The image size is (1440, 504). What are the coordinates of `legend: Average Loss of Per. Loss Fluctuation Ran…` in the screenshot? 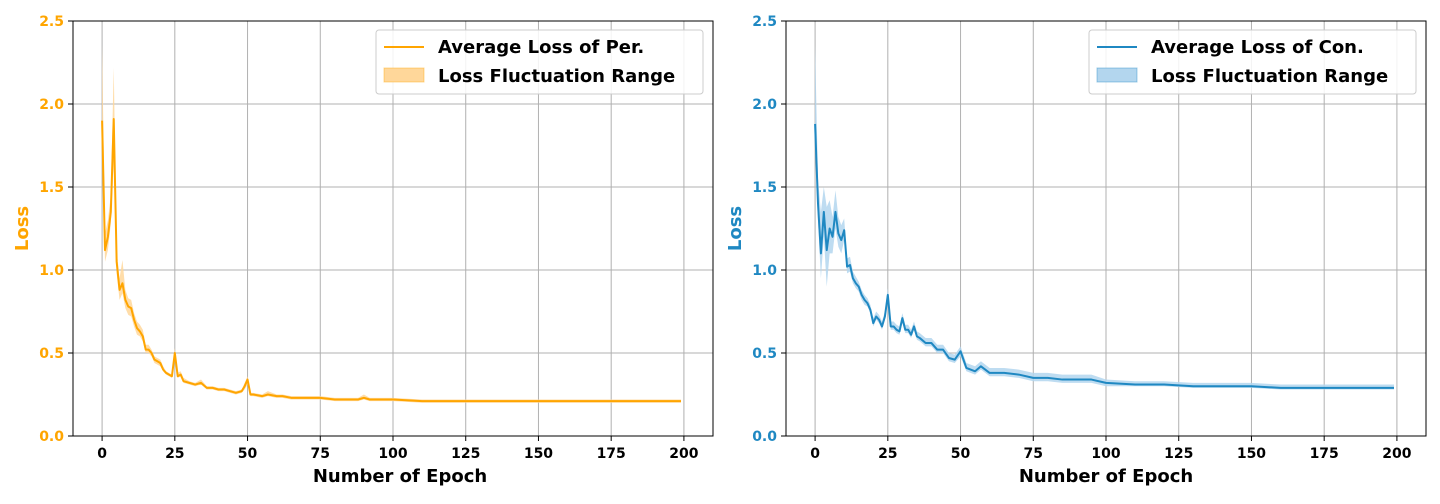 It's located at (539, 62).